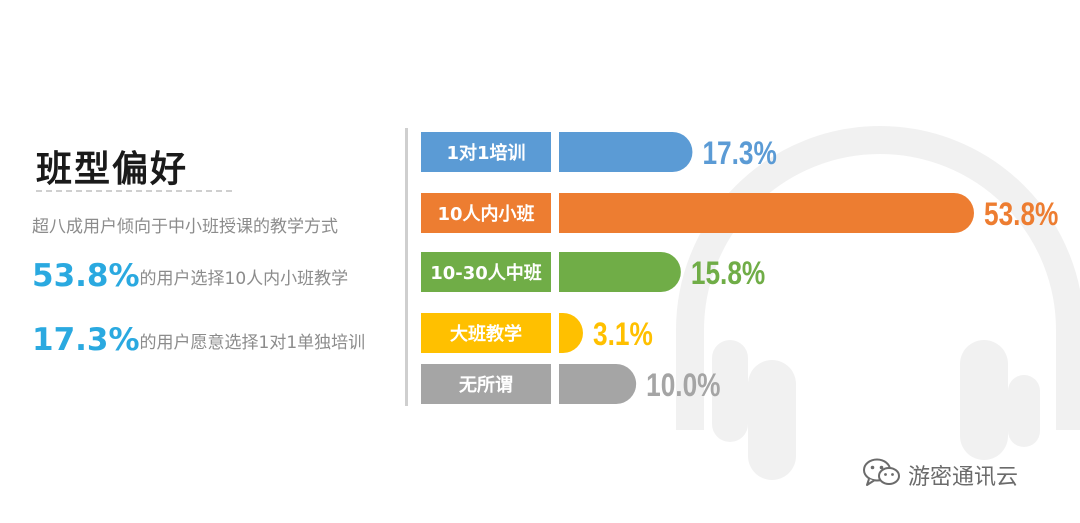 The height and width of the screenshot is (523, 1080). Describe the element at coordinates (1021, 215) in the screenshot. I see `data-label: 53.8%` at that location.